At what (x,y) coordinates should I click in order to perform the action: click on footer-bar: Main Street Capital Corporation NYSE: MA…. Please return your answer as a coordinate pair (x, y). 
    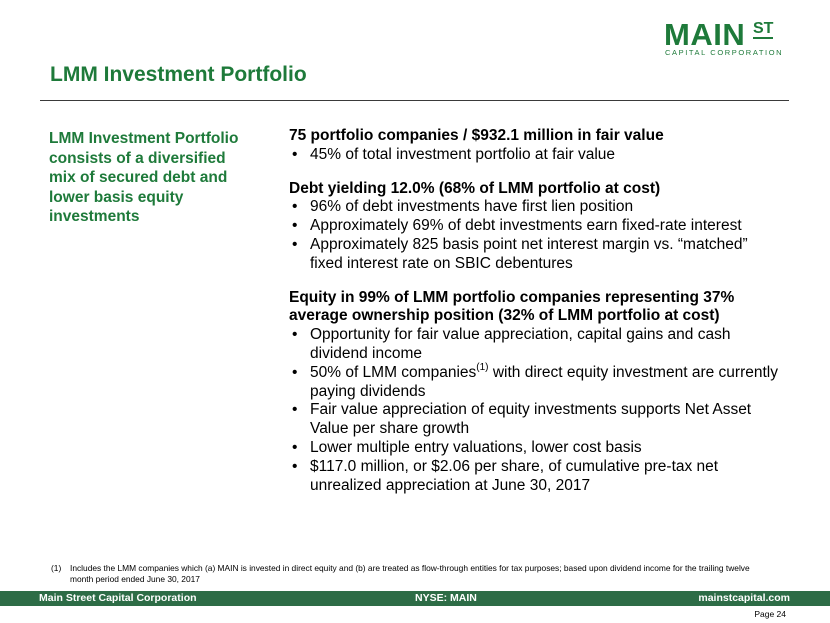
    Looking at the image, I should click on (415, 598).